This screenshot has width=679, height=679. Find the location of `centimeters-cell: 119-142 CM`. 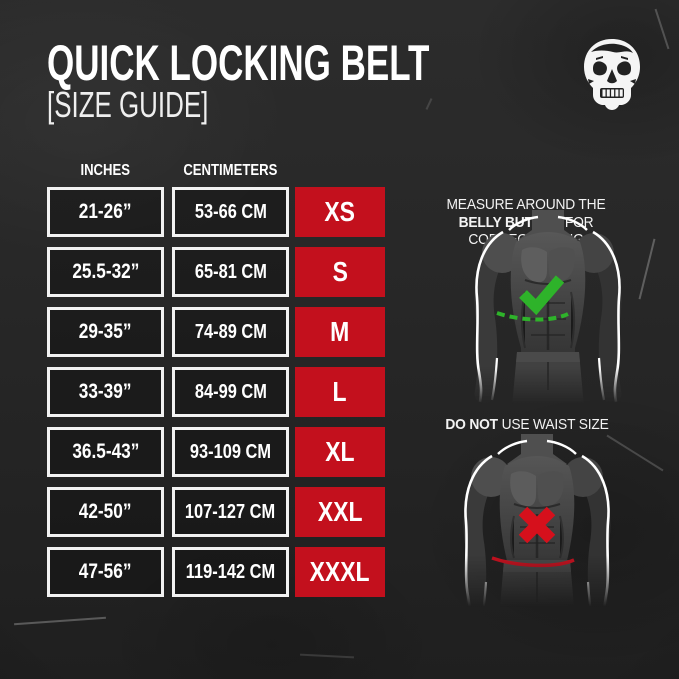

centimeters-cell: 119-142 CM is located at coordinates (230, 572).